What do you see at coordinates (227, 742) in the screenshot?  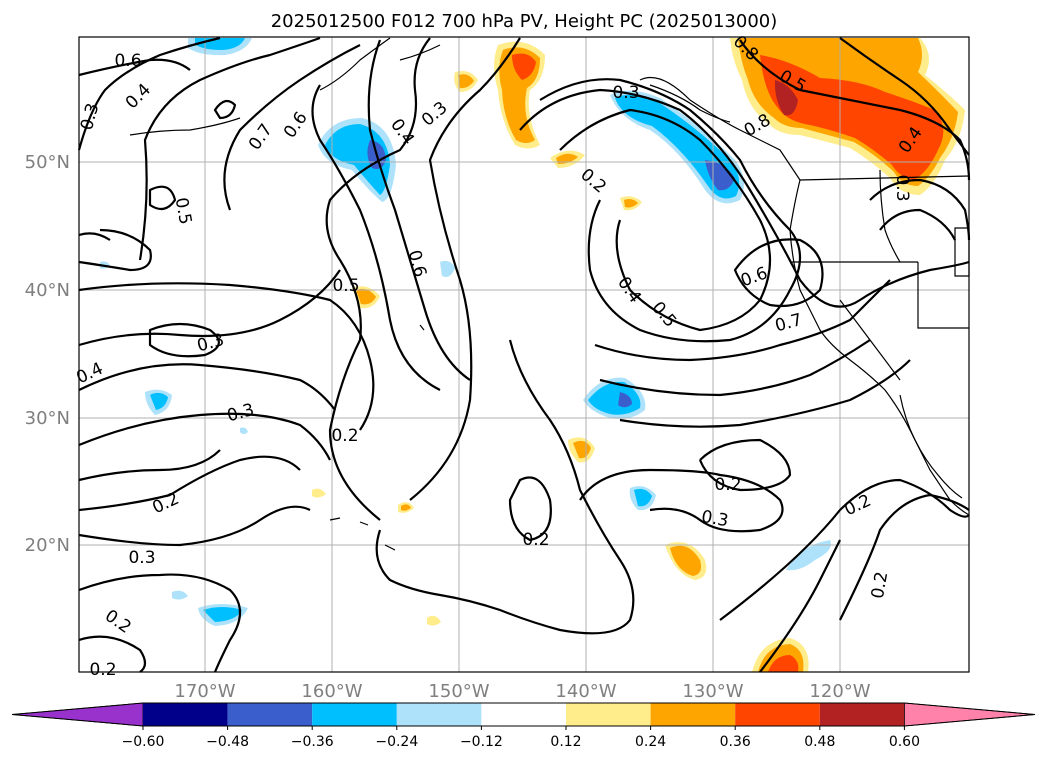 I see `colorbar-tick-label: −0.48` at bounding box center [227, 742].